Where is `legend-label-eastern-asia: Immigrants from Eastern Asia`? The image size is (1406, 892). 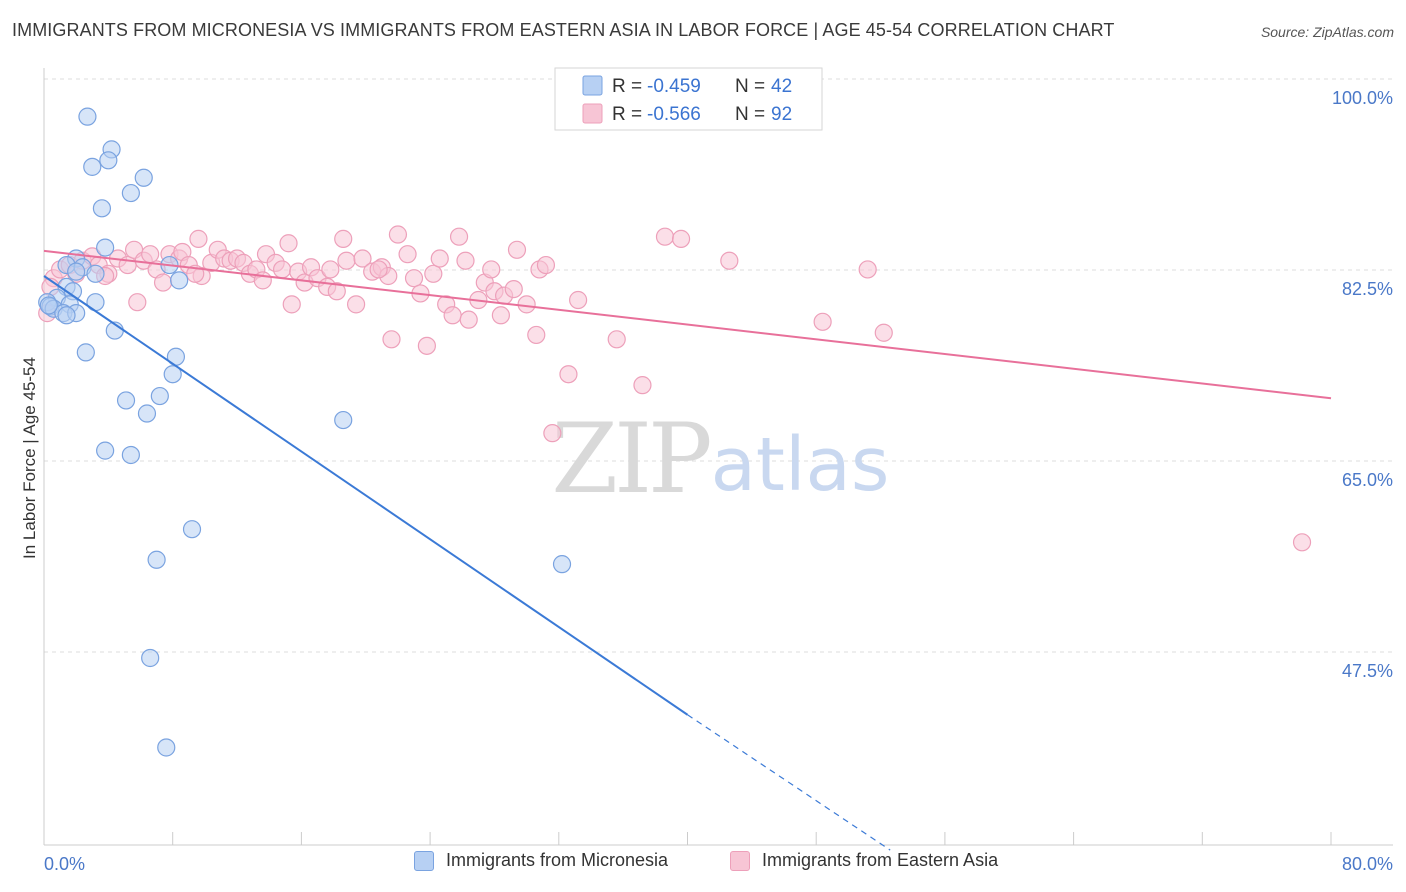
legend-label-eastern-asia: Immigrants from Eastern Asia is located at coordinates (880, 860).